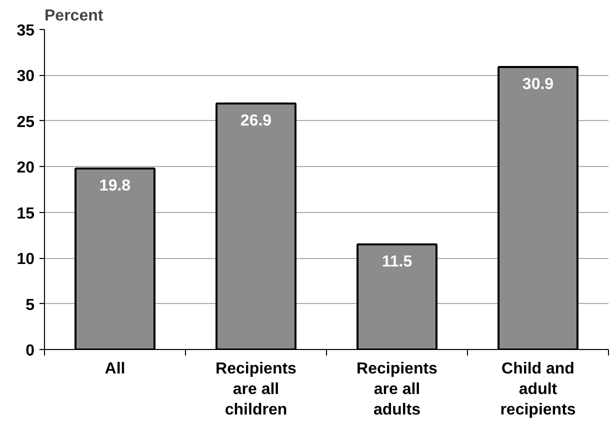 Image resolution: width=616 pixels, height=421 pixels. I want to click on y-tick-label: 5, so click(30, 305).